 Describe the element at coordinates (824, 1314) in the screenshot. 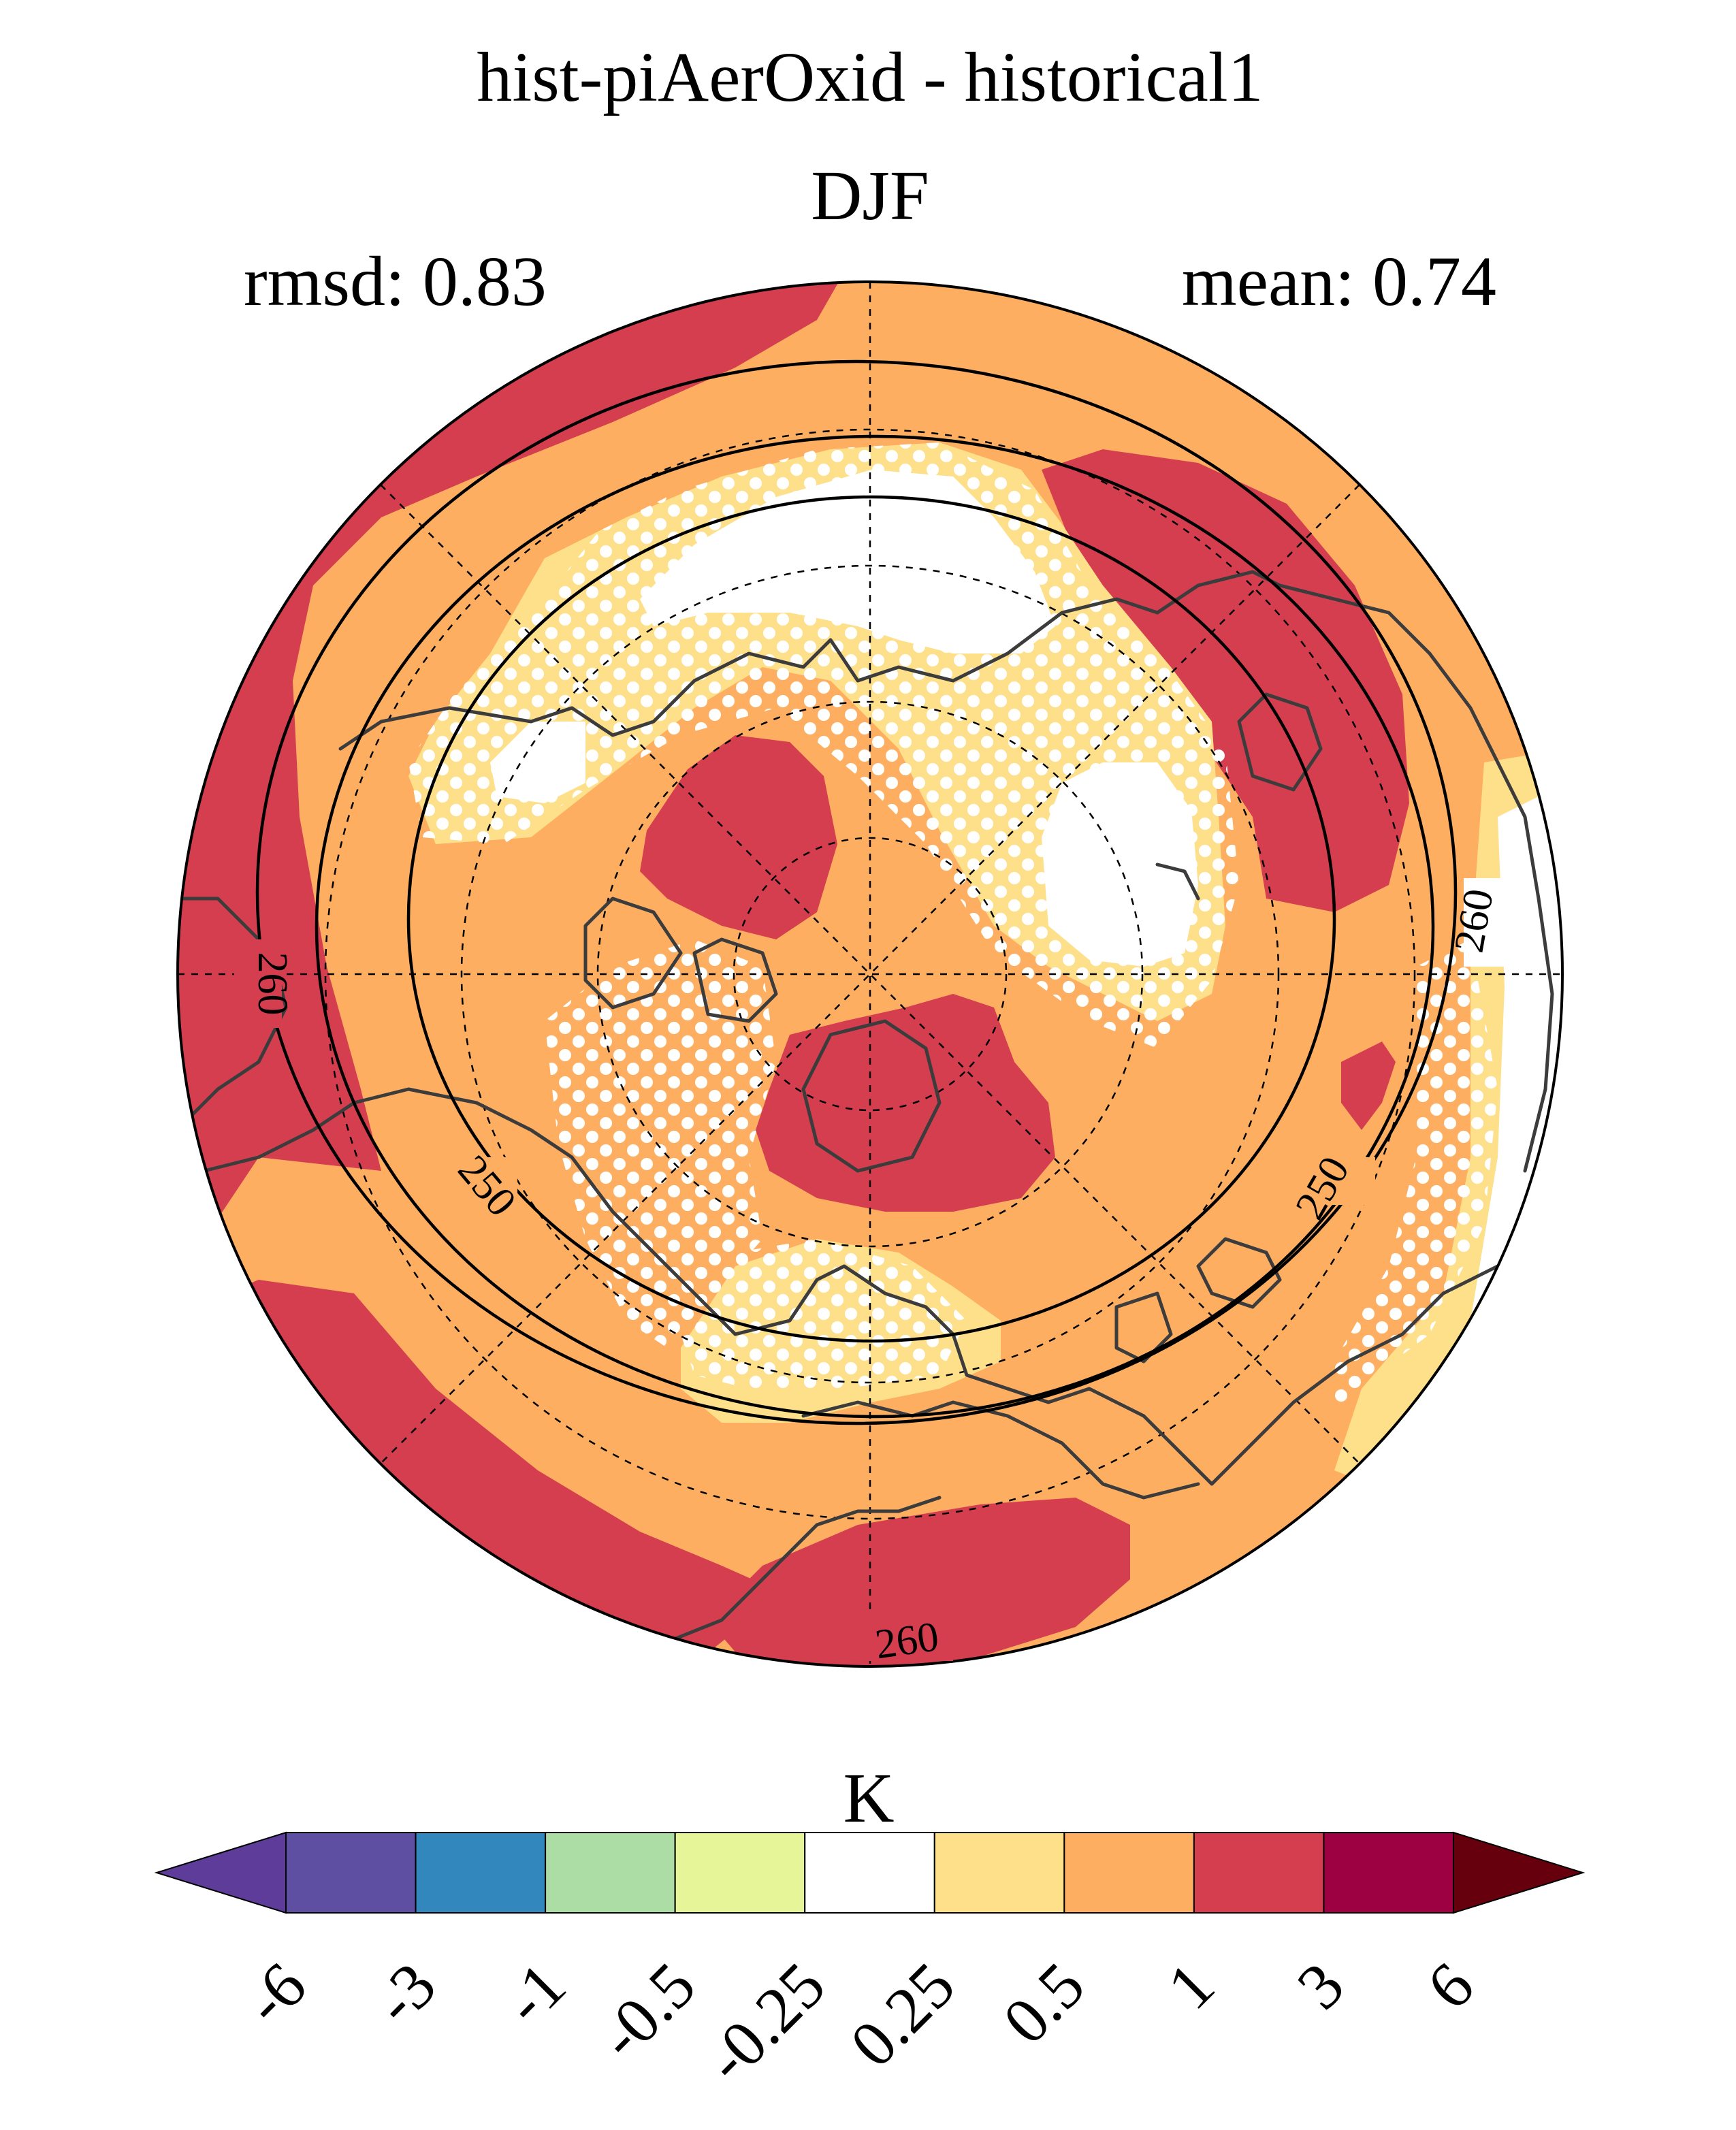

I see `stipple-region-europe` at that location.